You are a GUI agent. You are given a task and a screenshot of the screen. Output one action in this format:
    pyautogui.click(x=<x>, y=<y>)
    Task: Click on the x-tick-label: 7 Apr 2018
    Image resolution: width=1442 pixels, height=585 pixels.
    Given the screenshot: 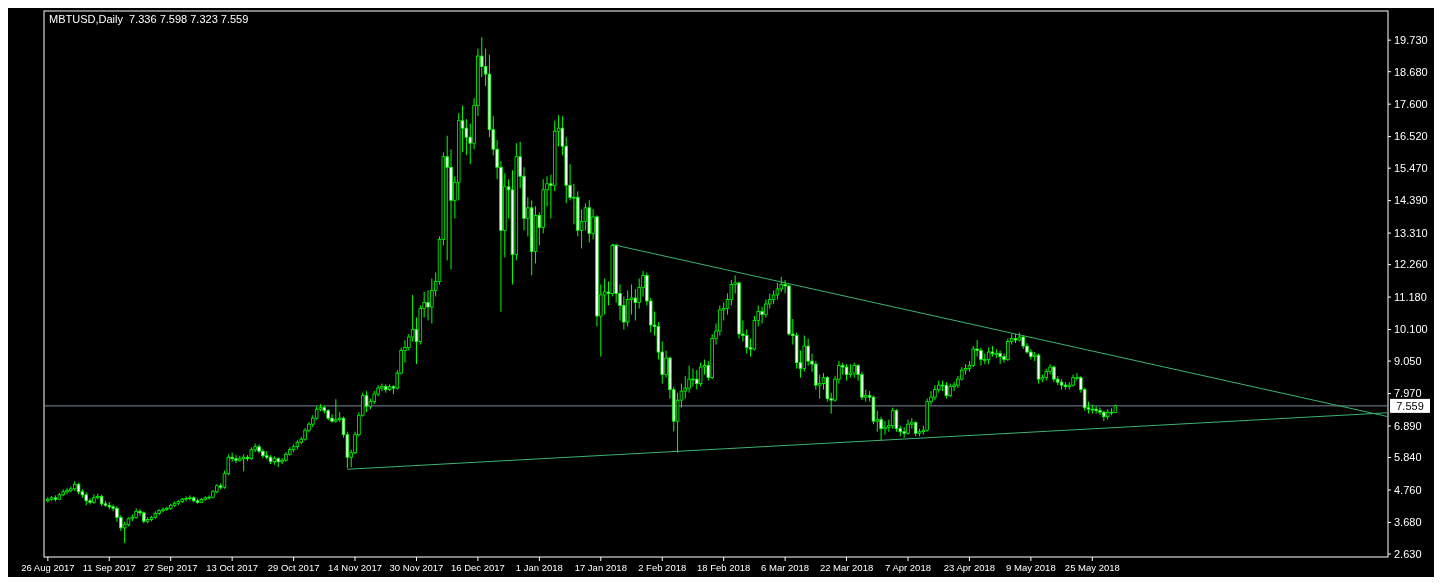 What is the action you would take?
    pyautogui.click(x=908, y=567)
    